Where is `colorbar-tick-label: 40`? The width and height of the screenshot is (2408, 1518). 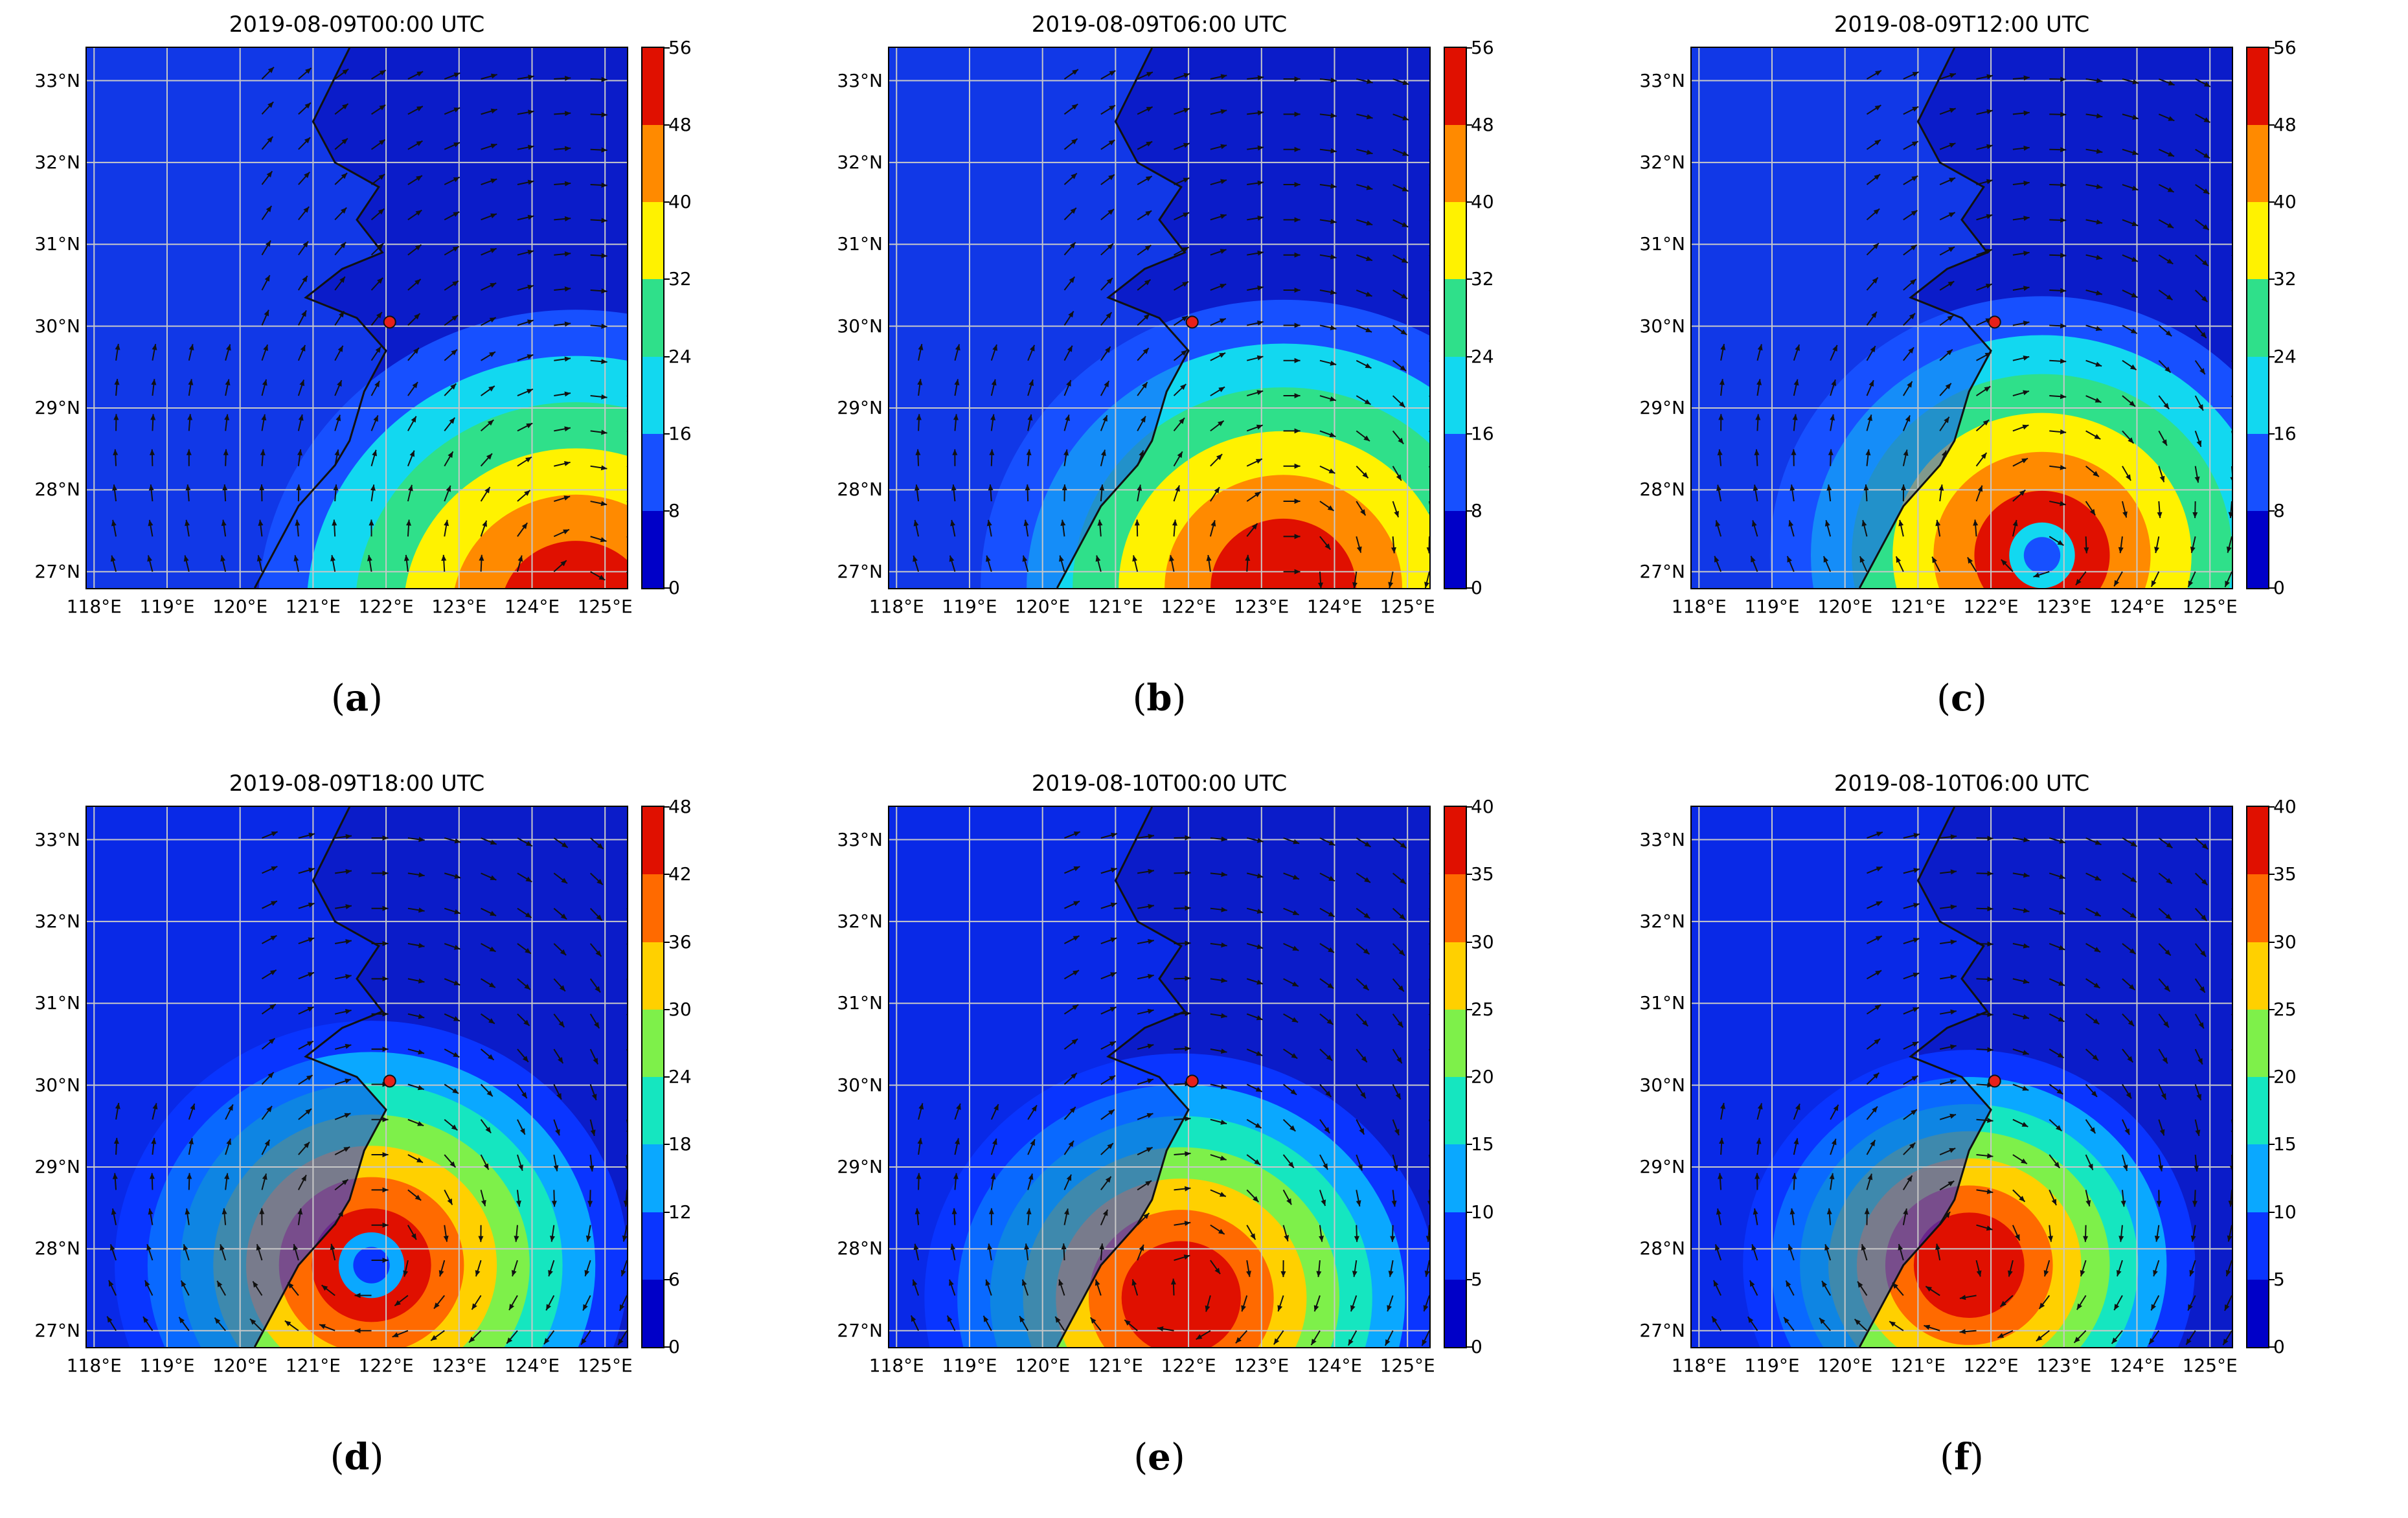 colorbar-tick-label: 40 is located at coordinates (680, 202).